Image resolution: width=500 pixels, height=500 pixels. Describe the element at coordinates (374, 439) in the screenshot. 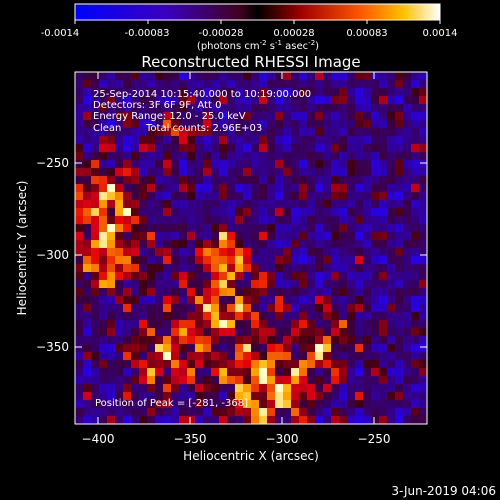

I see `x-tick-label: −250` at that location.